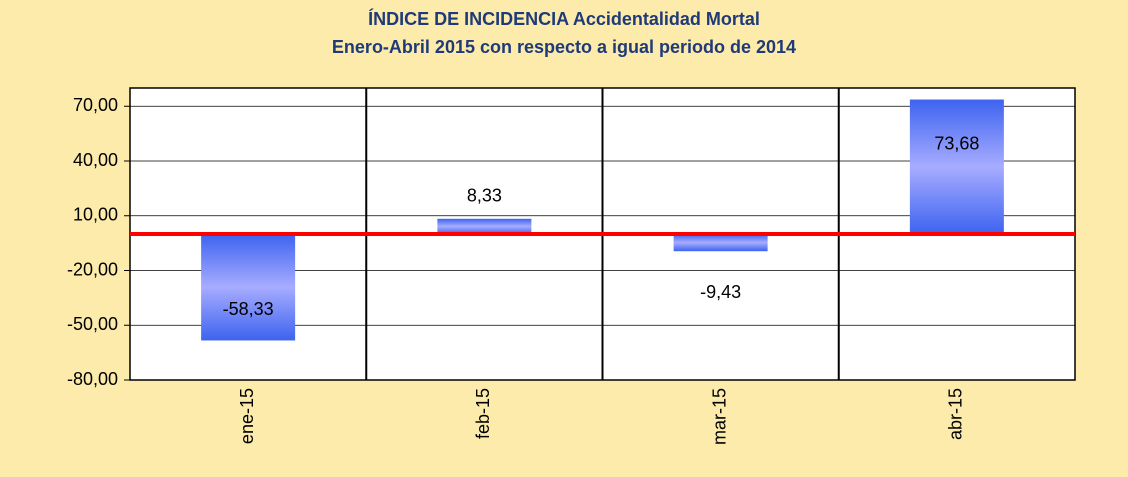  What do you see at coordinates (956, 143) in the screenshot?
I see `data-label: 73,68` at bounding box center [956, 143].